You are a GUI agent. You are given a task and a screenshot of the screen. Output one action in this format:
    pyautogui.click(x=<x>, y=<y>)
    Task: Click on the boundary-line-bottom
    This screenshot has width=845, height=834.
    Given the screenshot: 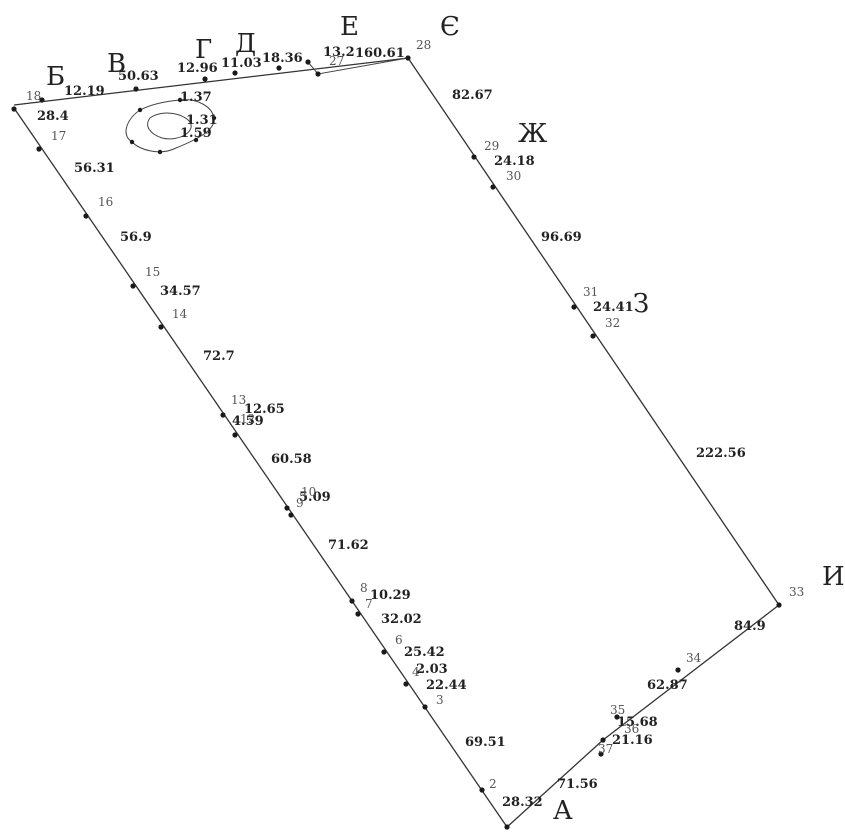 What is the action you would take?
    pyautogui.click(x=555, y=783)
    